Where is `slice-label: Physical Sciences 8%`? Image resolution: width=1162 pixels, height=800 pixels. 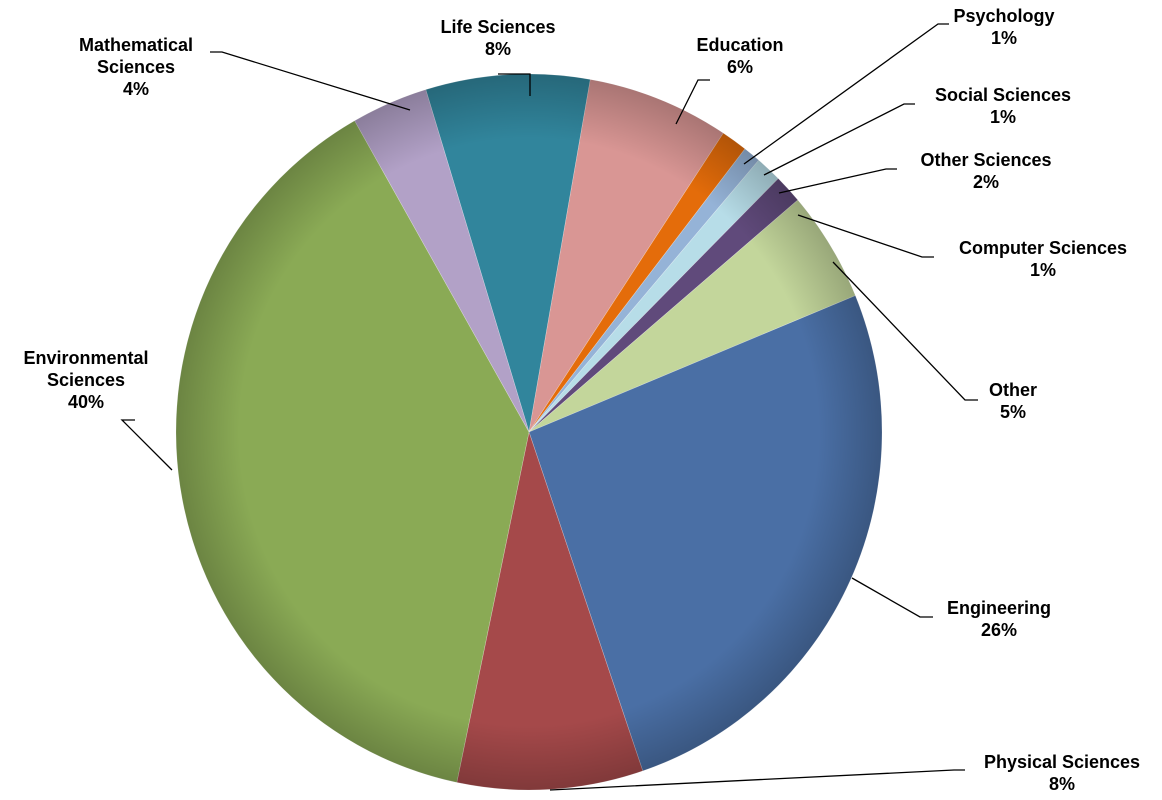
slice-label: Physical Sciences 8% is located at coordinates (1062, 773).